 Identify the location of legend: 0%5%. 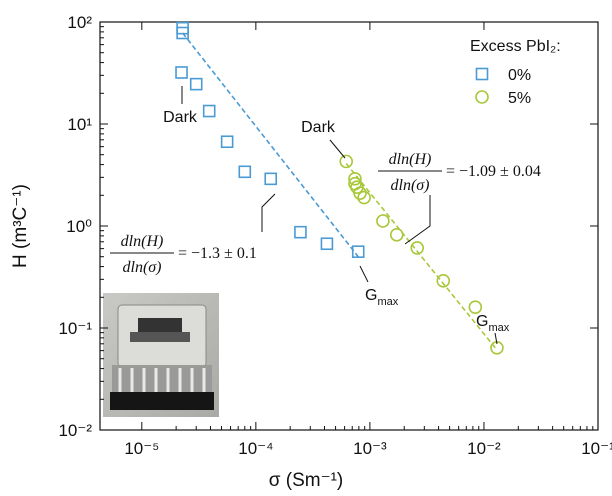
(503, 87).